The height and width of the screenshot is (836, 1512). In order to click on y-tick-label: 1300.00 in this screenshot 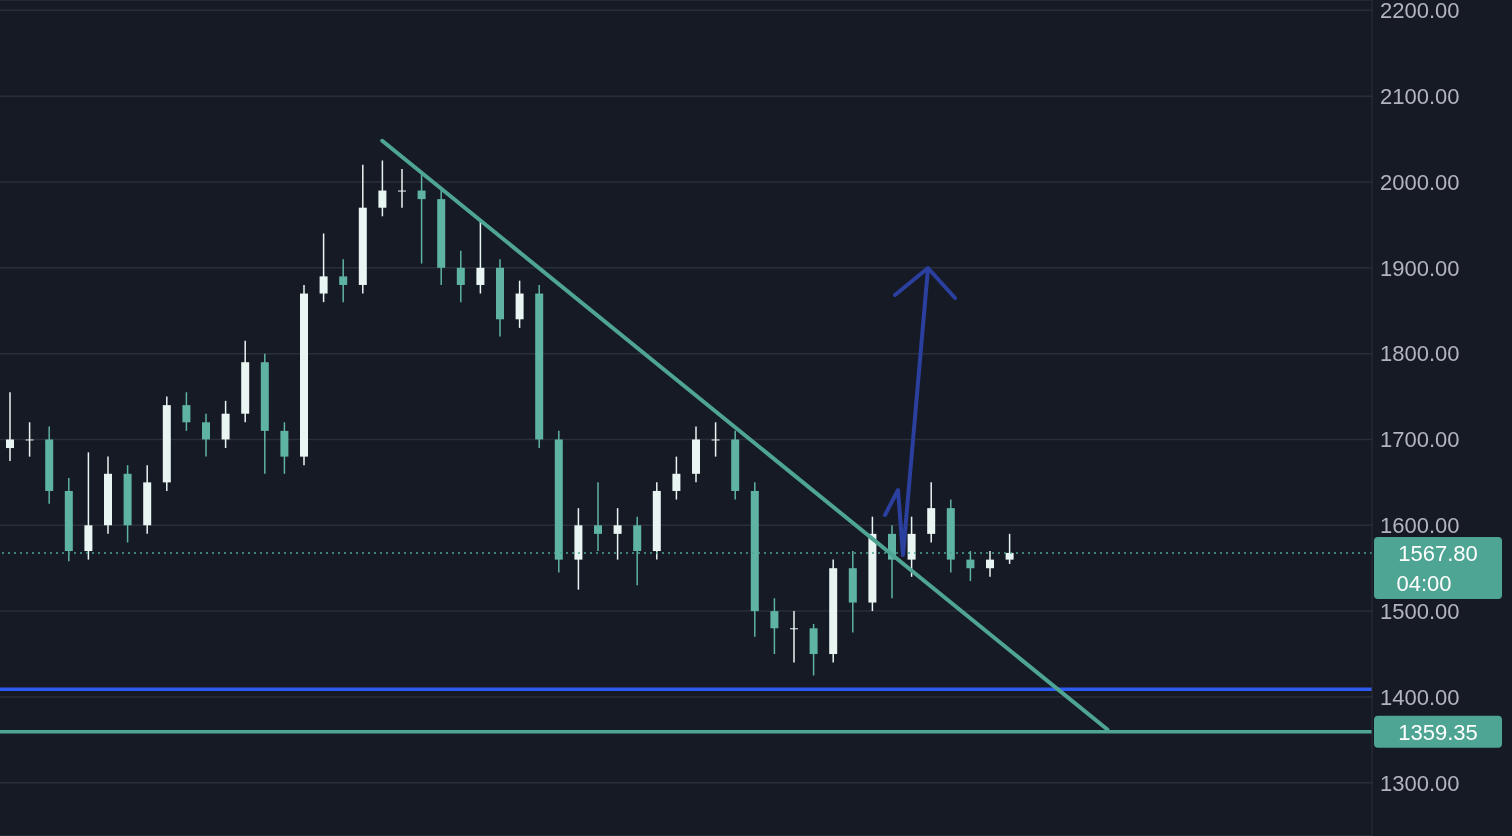, I will do `click(1420, 783)`.